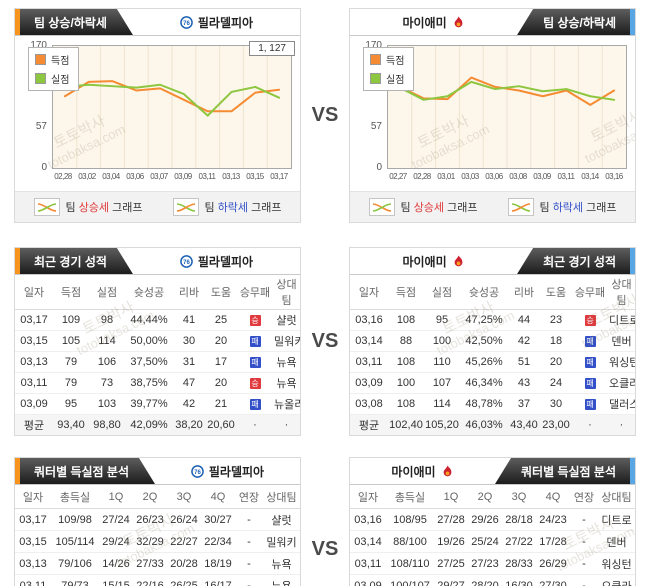 This screenshot has width=650, height=586. I want to click on table-header-row: 일자 득점 실점 슛성공 리바 도움 승무패 상대팀, so click(157, 292).